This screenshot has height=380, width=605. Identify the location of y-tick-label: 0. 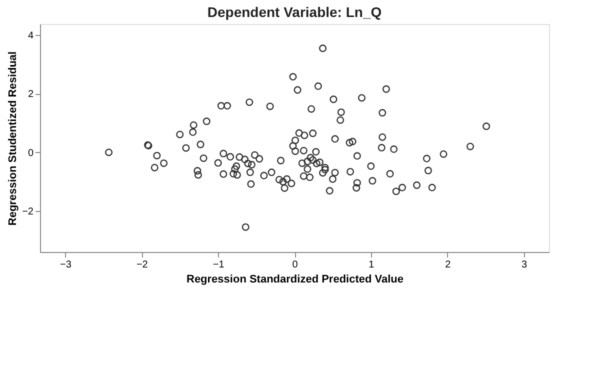
(31, 153).